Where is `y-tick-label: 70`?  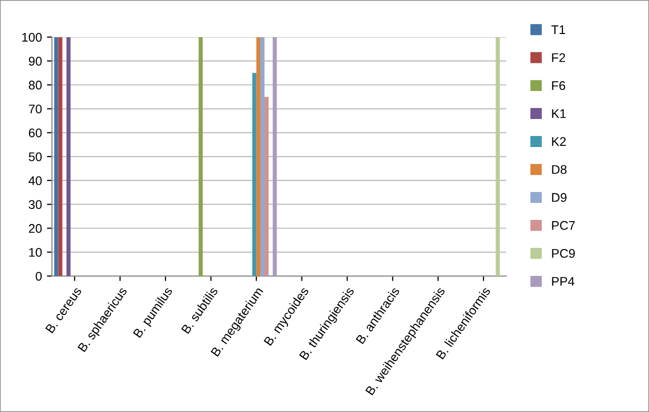 y-tick-label: 70 is located at coordinates (35, 109).